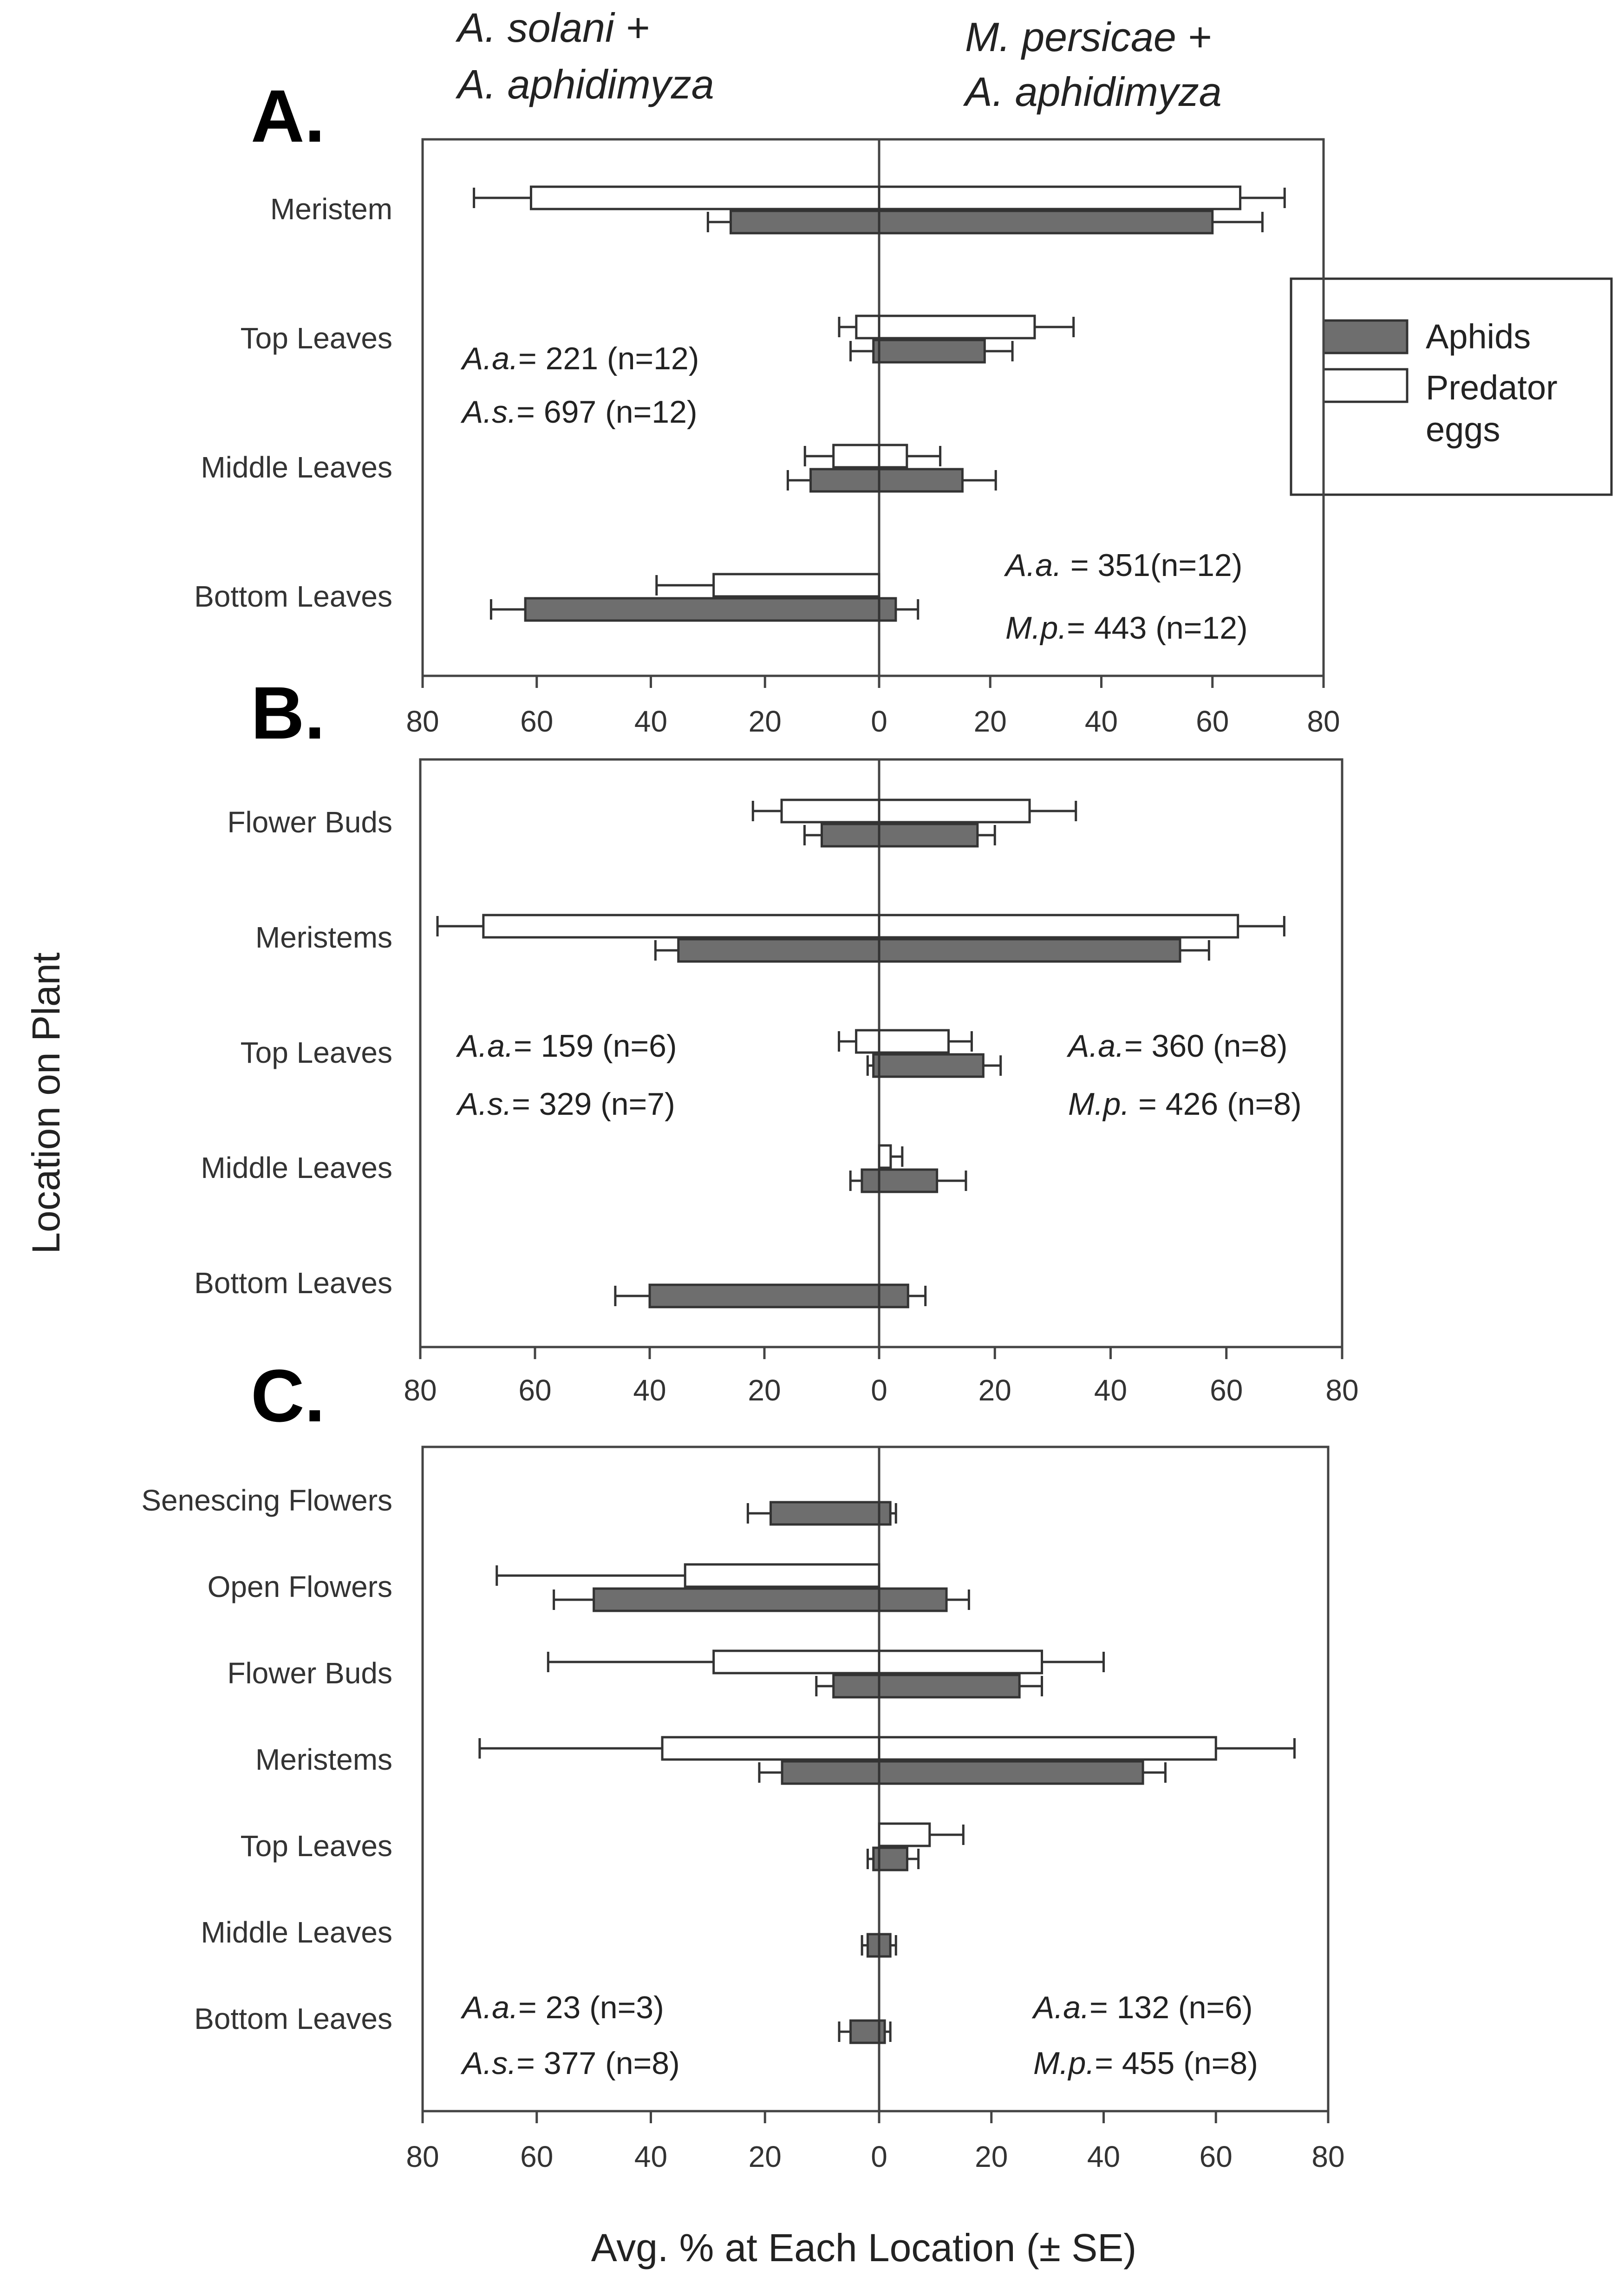 This screenshot has height=2283, width=1624. Describe the element at coordinates (267, 1501) in the screenshot. I see `category-label: Senescing Flowers` at that location.